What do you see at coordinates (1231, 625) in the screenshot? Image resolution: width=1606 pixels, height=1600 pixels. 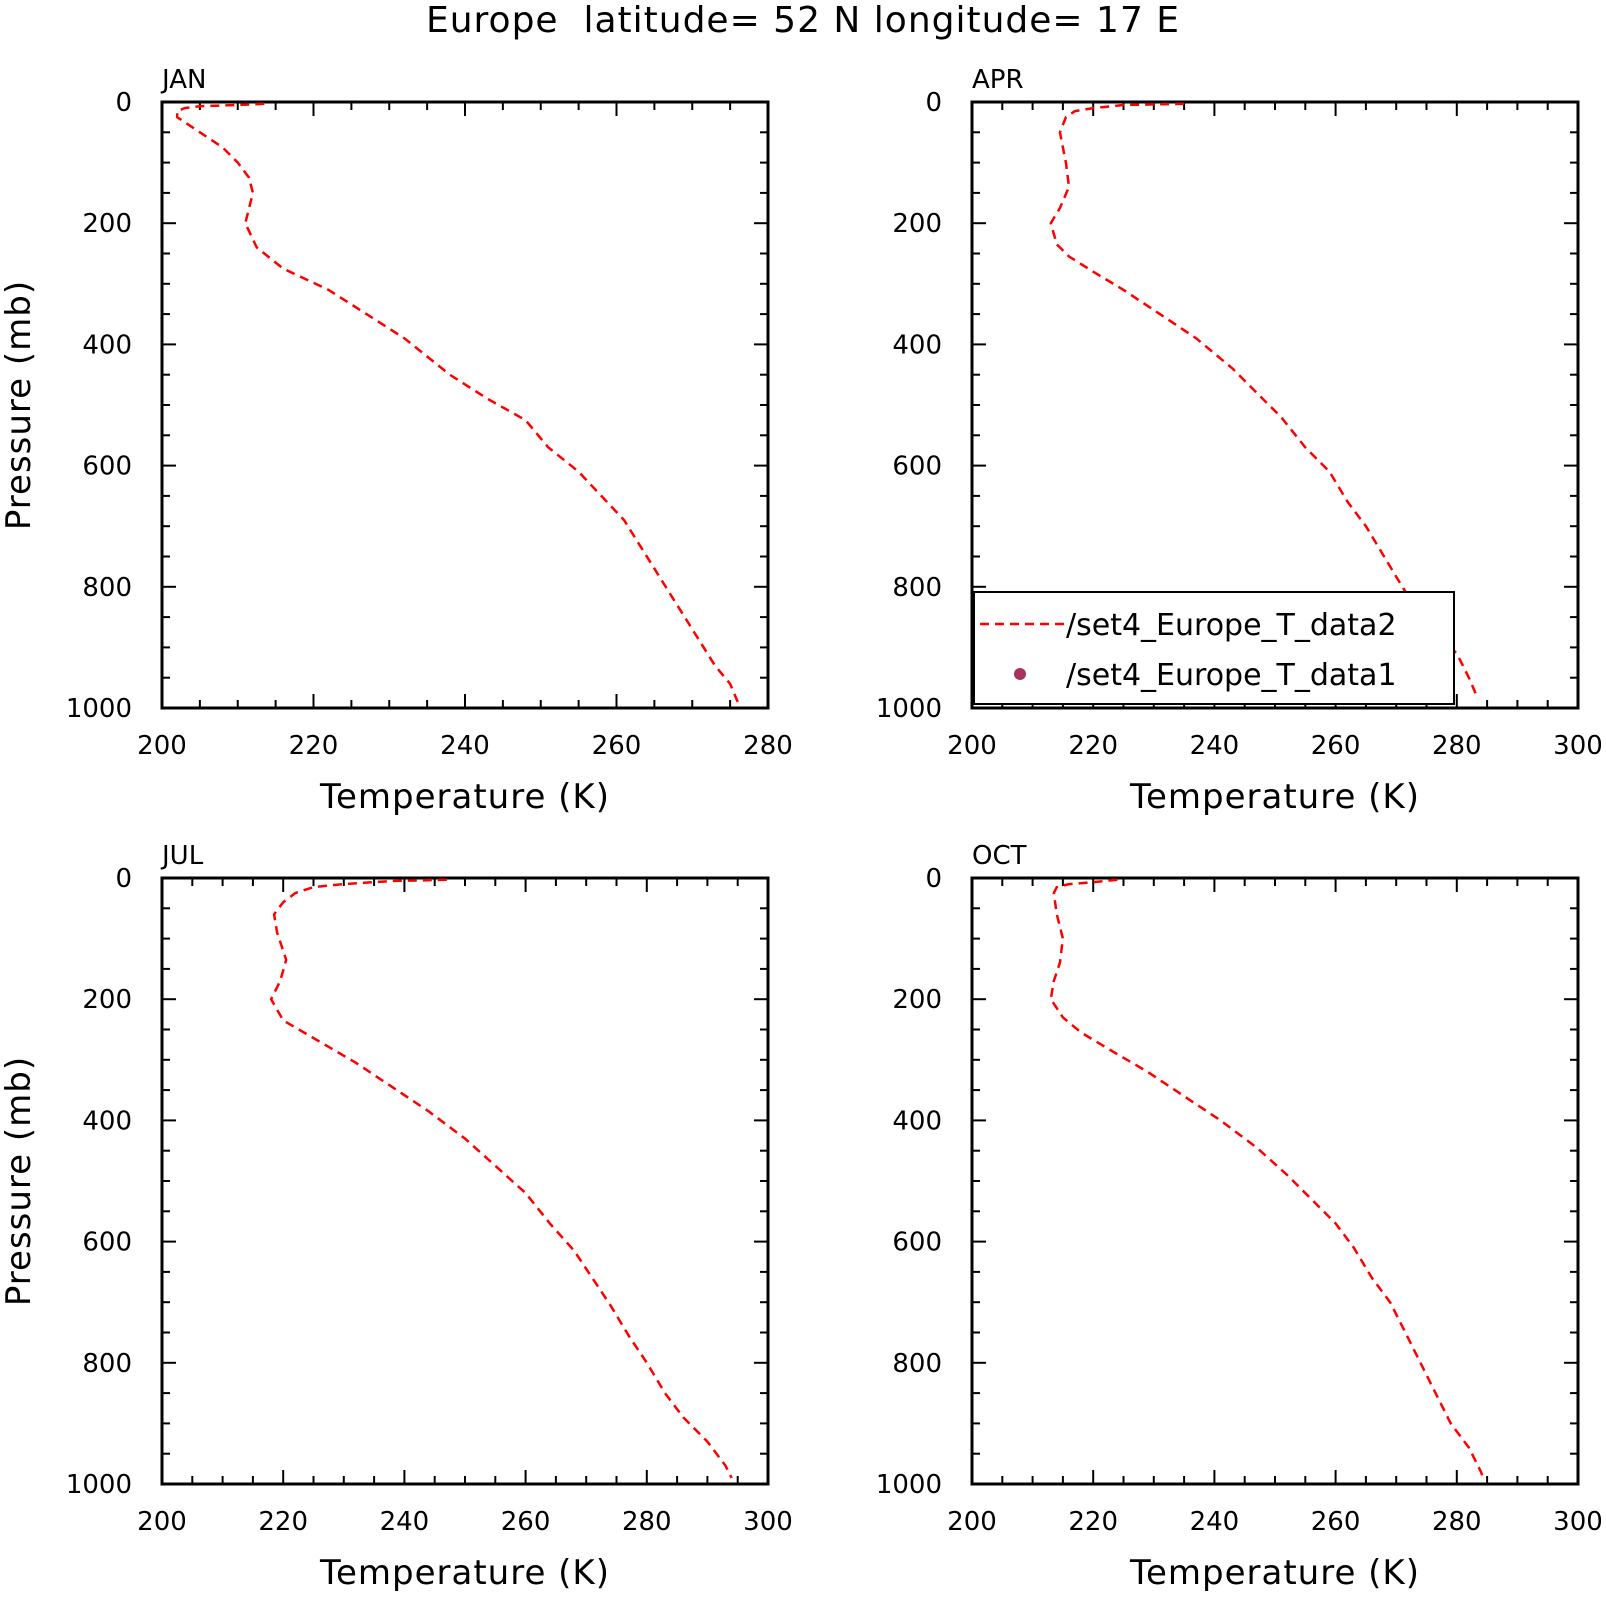 I see `legend-label: /set4_Europe_T_data2` at bounding box center [1231, 625].